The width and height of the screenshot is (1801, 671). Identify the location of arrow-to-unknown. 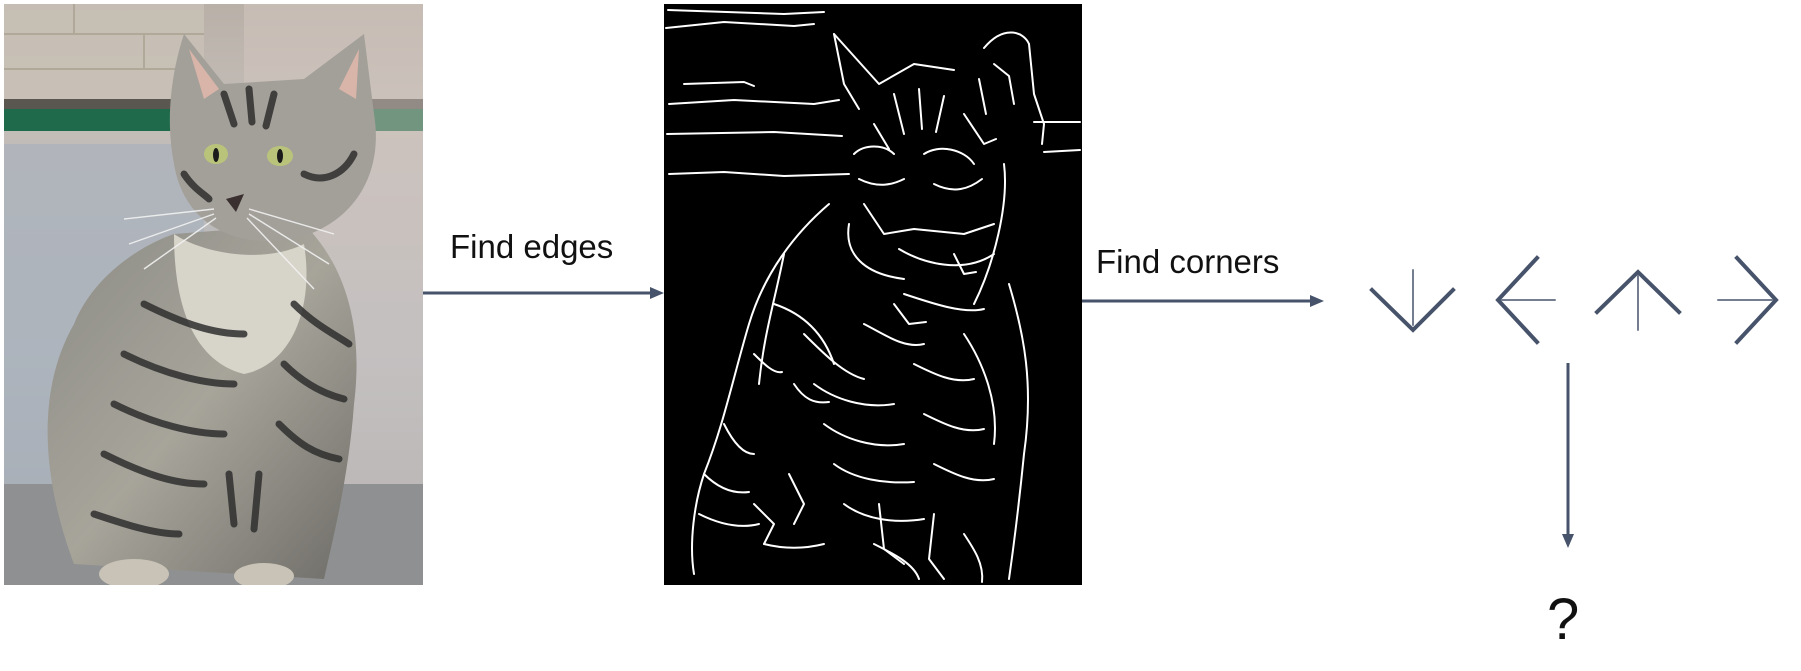
(1568, 455).